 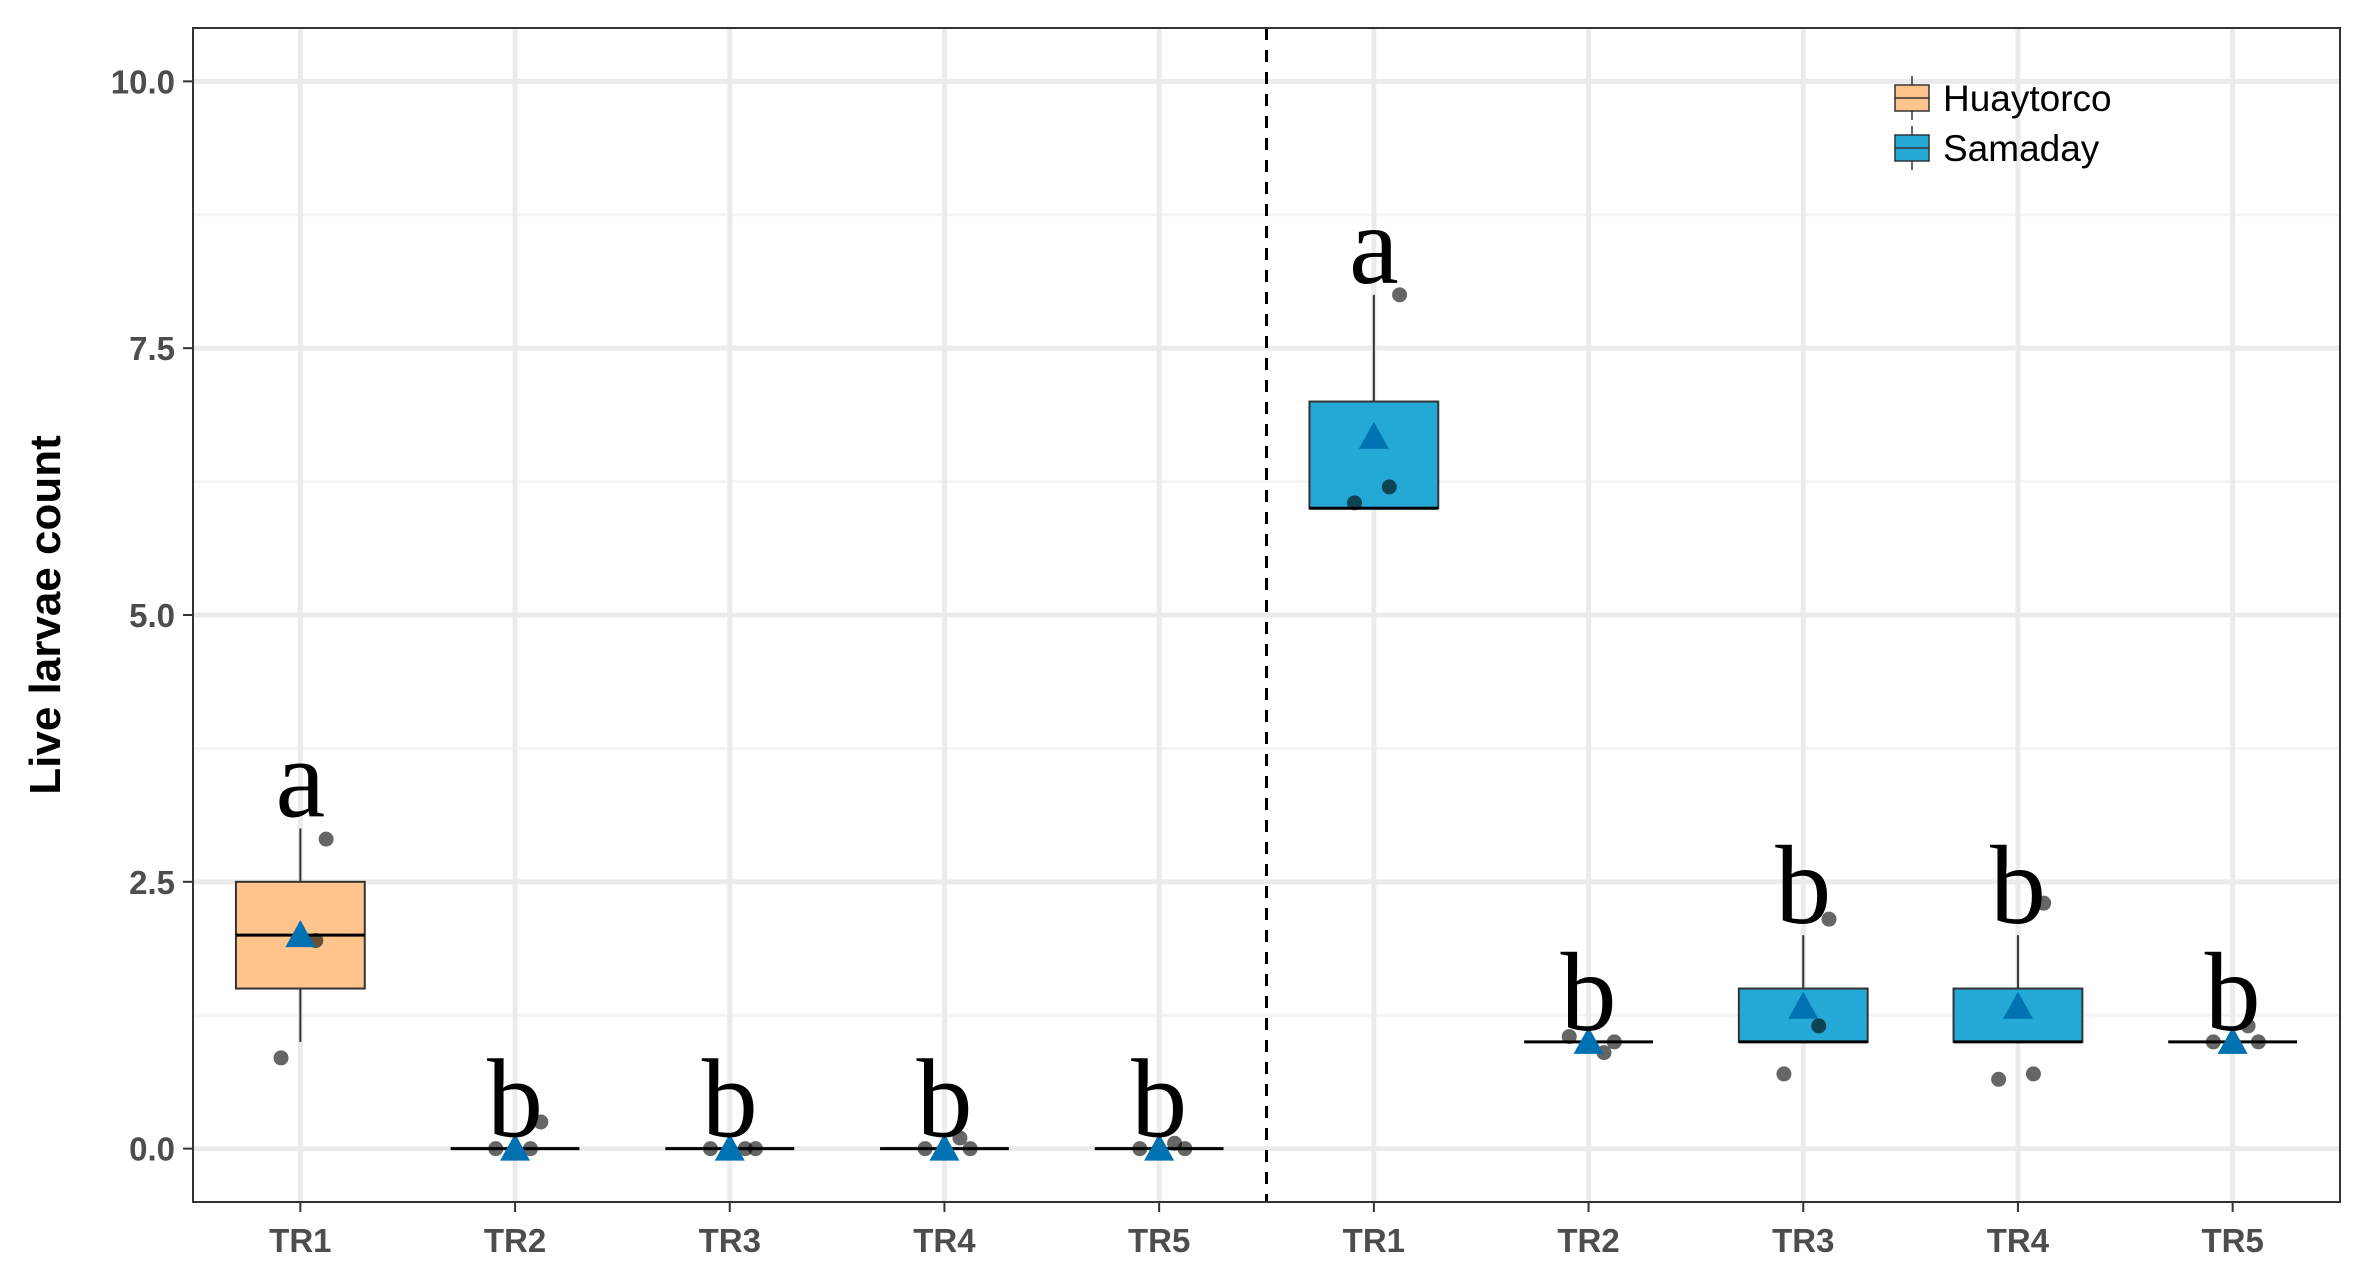 What do you see at coordinates (143, 81) in the screenshot?
I see `y-tick-label: 10.0` at bounding box center [143, 81].